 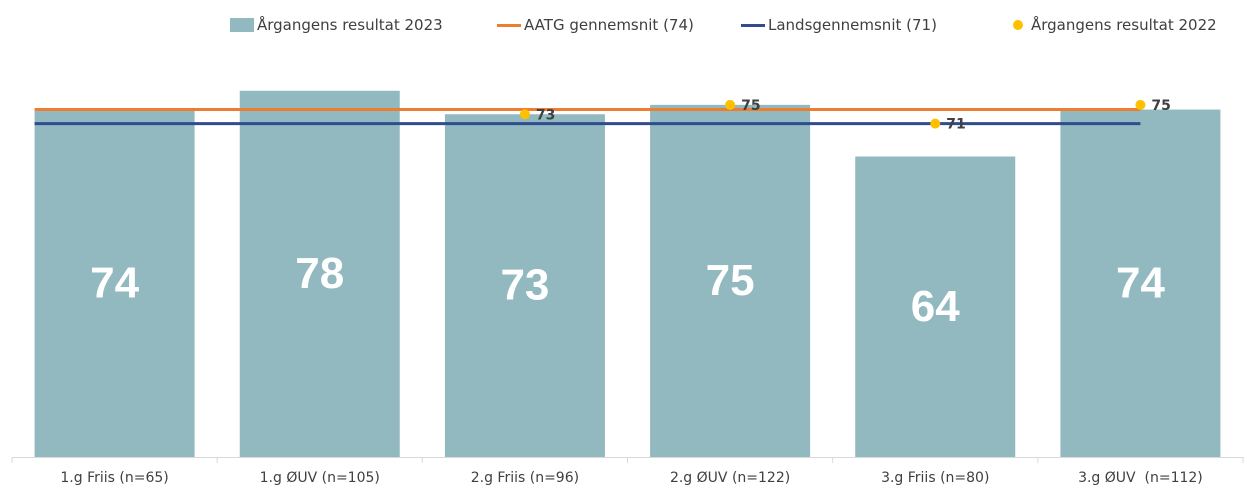 I want to click on bar-value-label: 64, so click(x=935, y=306).